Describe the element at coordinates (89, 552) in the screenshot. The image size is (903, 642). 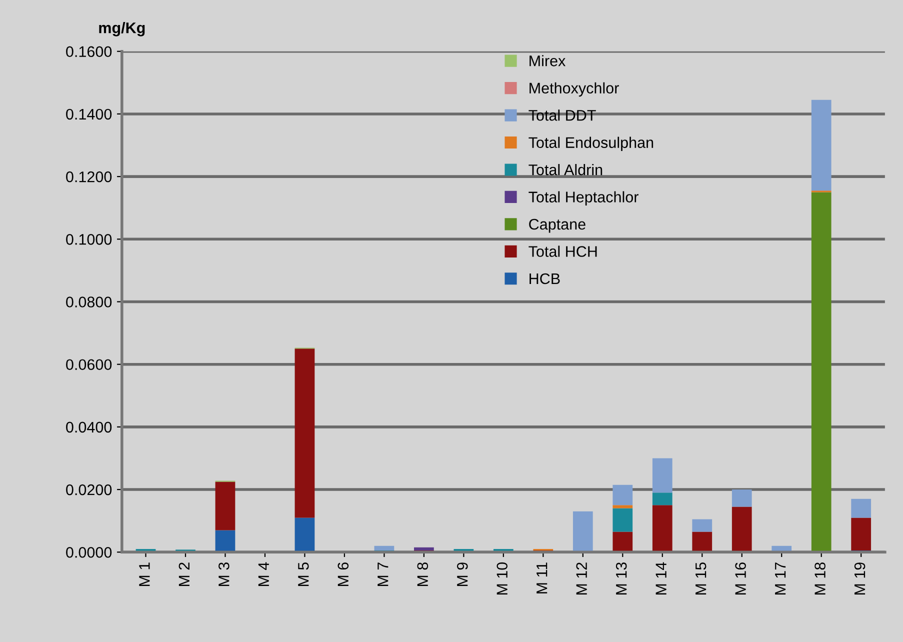
I see `y-tick-label: 0.0000` at that location.